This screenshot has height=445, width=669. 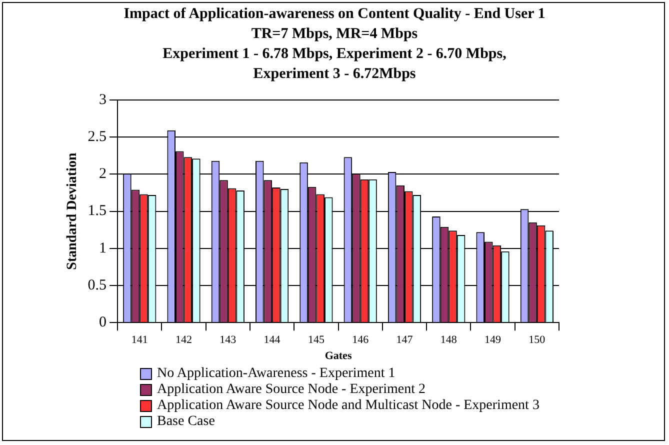 What do you see at coordinates (291, 390) in the screenshot?
I see `legend-label: Application Aware Source Node - Experiment 2` at bounding box center [291, 390].